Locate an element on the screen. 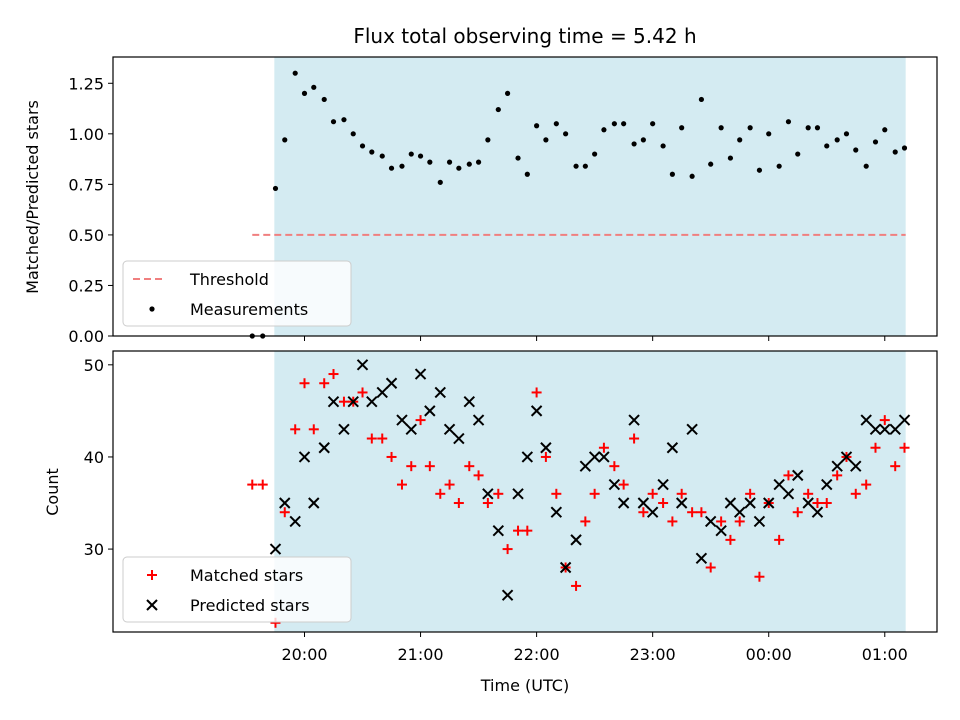  legend-box is located at coordinates (237, 589).